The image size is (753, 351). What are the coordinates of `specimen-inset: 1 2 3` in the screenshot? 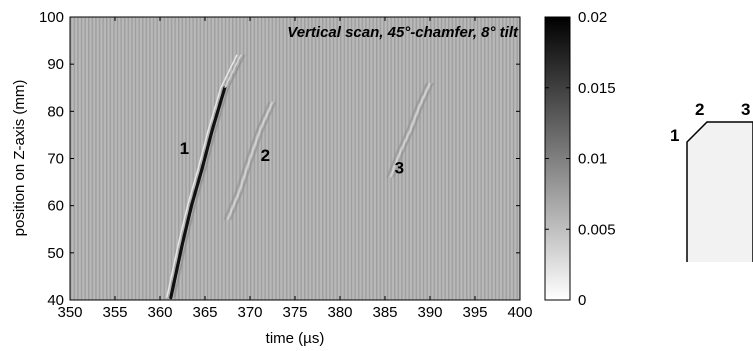 It's located at (711, 181).